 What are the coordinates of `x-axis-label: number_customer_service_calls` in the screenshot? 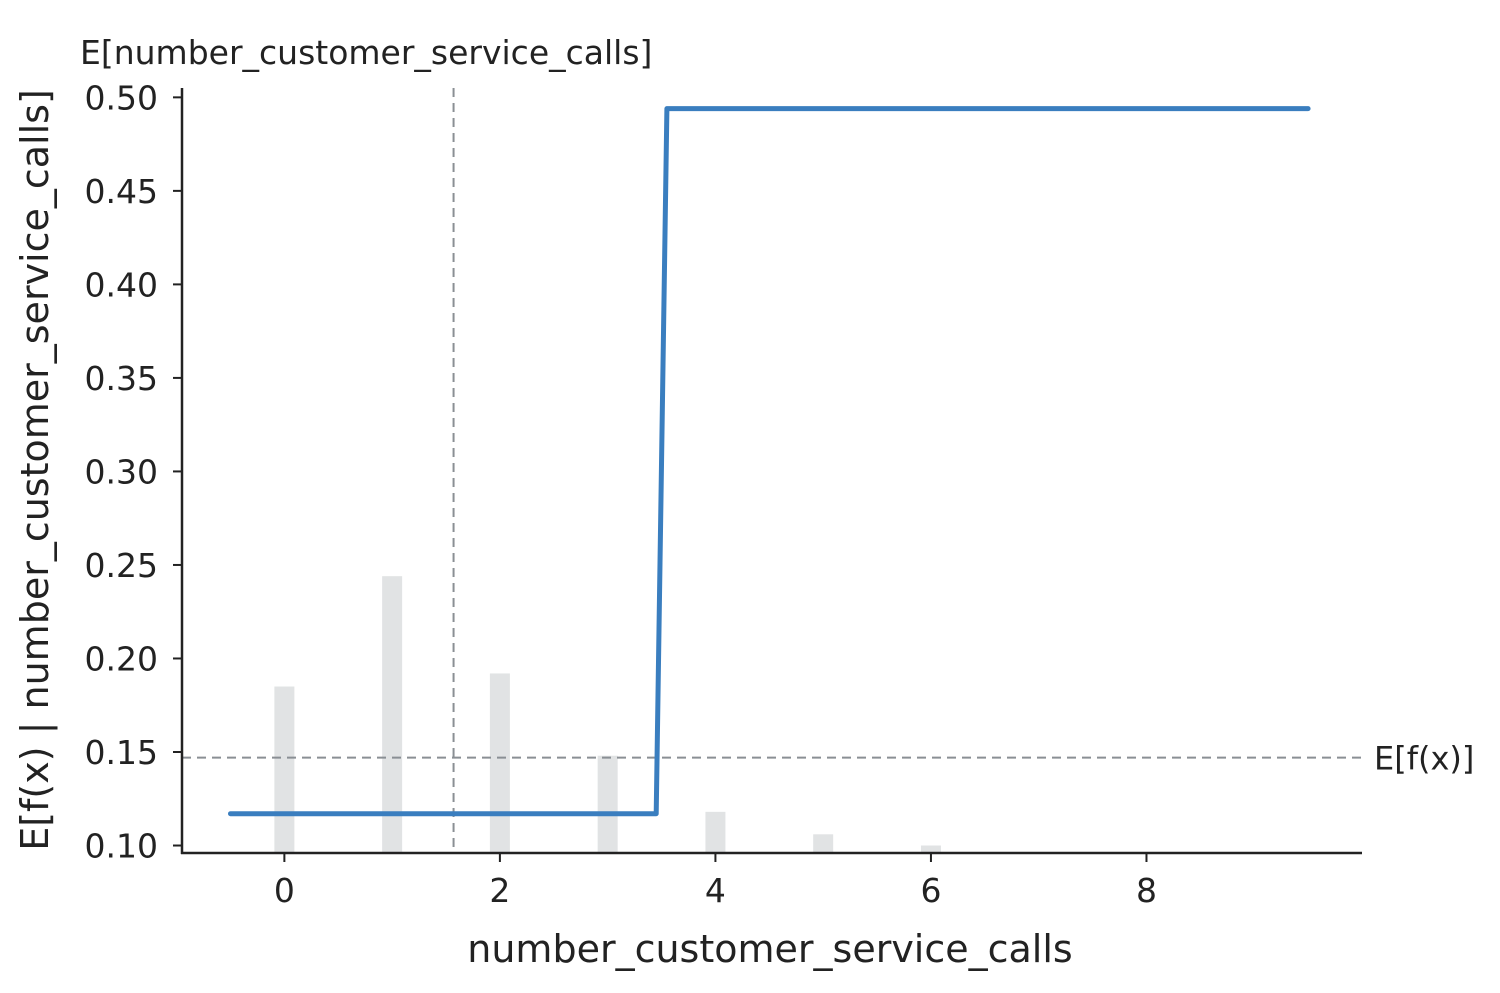 It's located at (769, 949).